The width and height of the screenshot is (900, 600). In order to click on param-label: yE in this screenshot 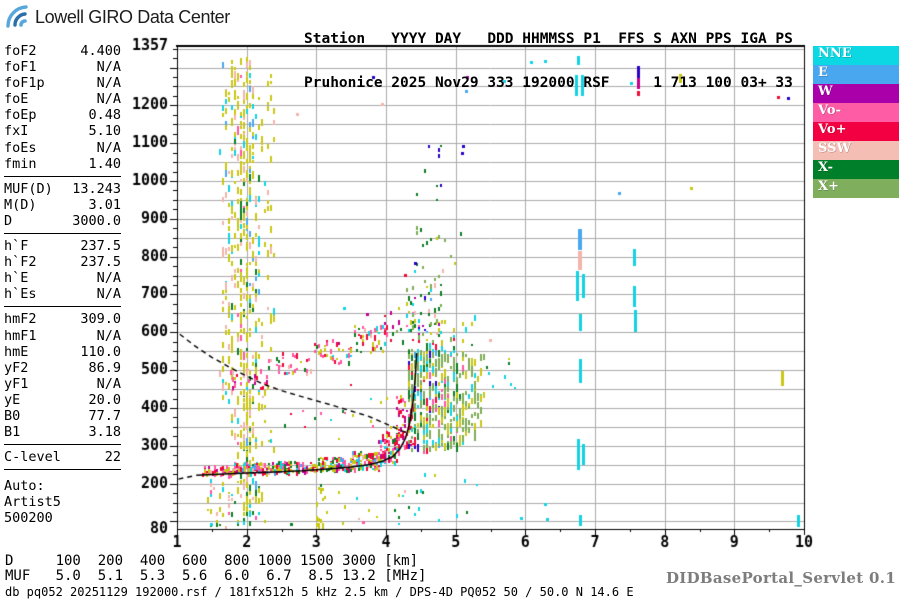, I will do `click(12, 399)`.